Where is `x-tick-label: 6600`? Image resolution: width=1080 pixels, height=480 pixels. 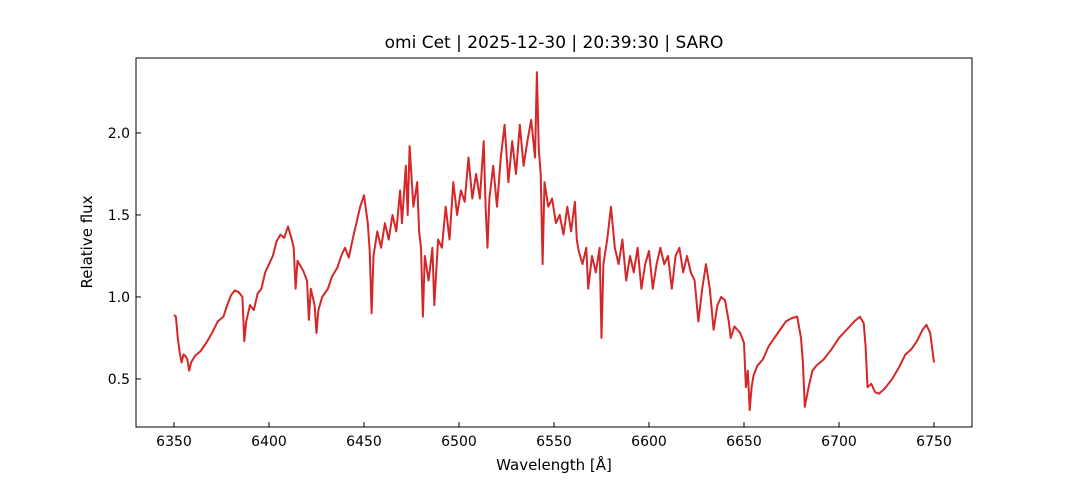 x-tick-label: 6600 is located at coordinates (649, 442).